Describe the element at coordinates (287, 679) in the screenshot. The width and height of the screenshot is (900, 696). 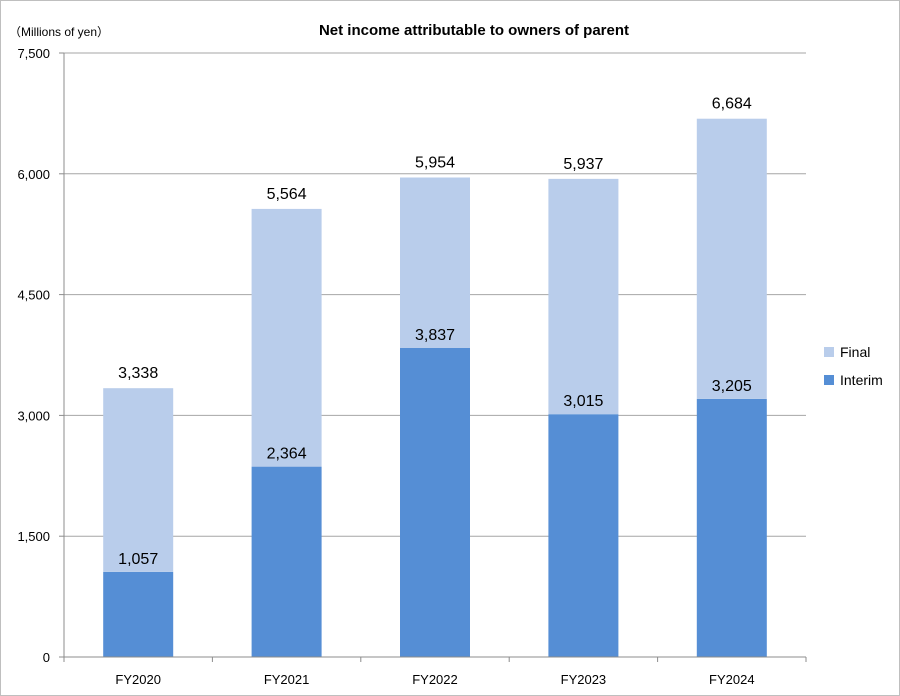
I see `x-category-label: FY2021` at that location.